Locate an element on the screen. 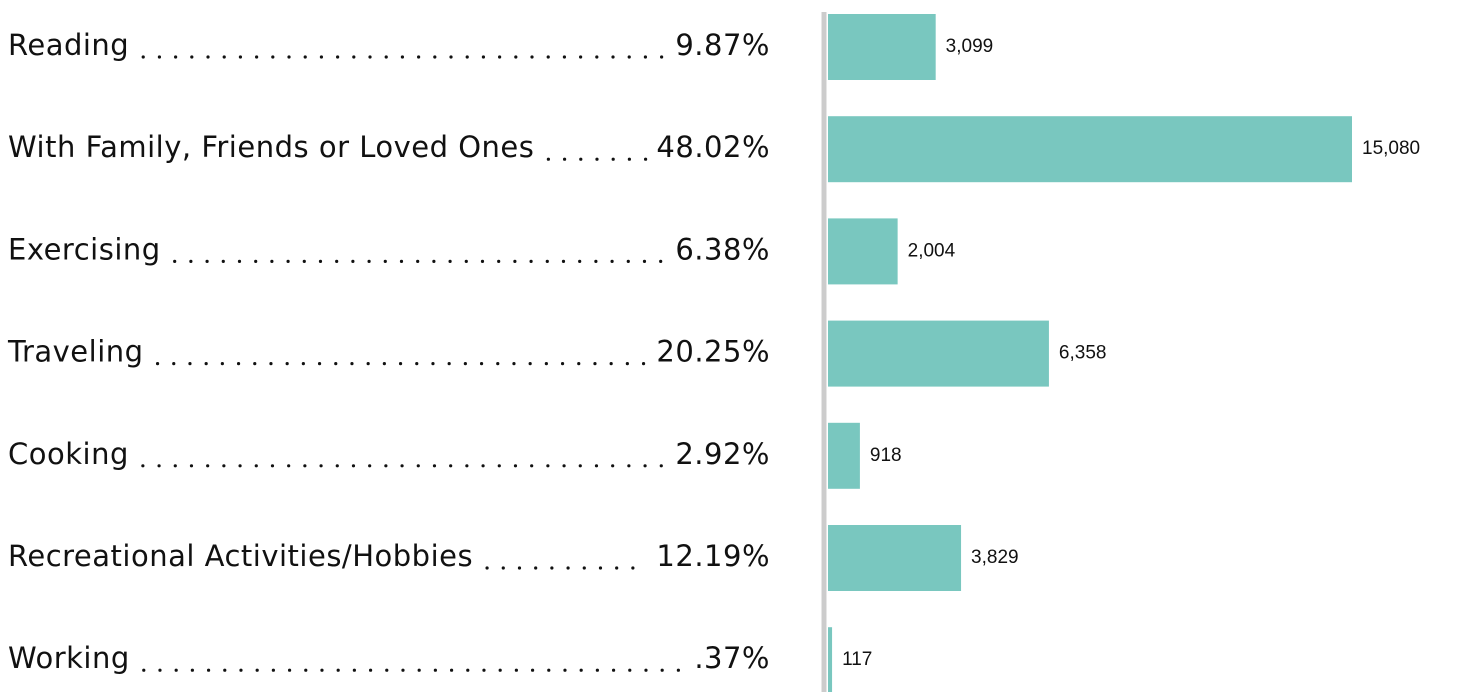  category-label: Exercising is located at coordinates (84, 249).